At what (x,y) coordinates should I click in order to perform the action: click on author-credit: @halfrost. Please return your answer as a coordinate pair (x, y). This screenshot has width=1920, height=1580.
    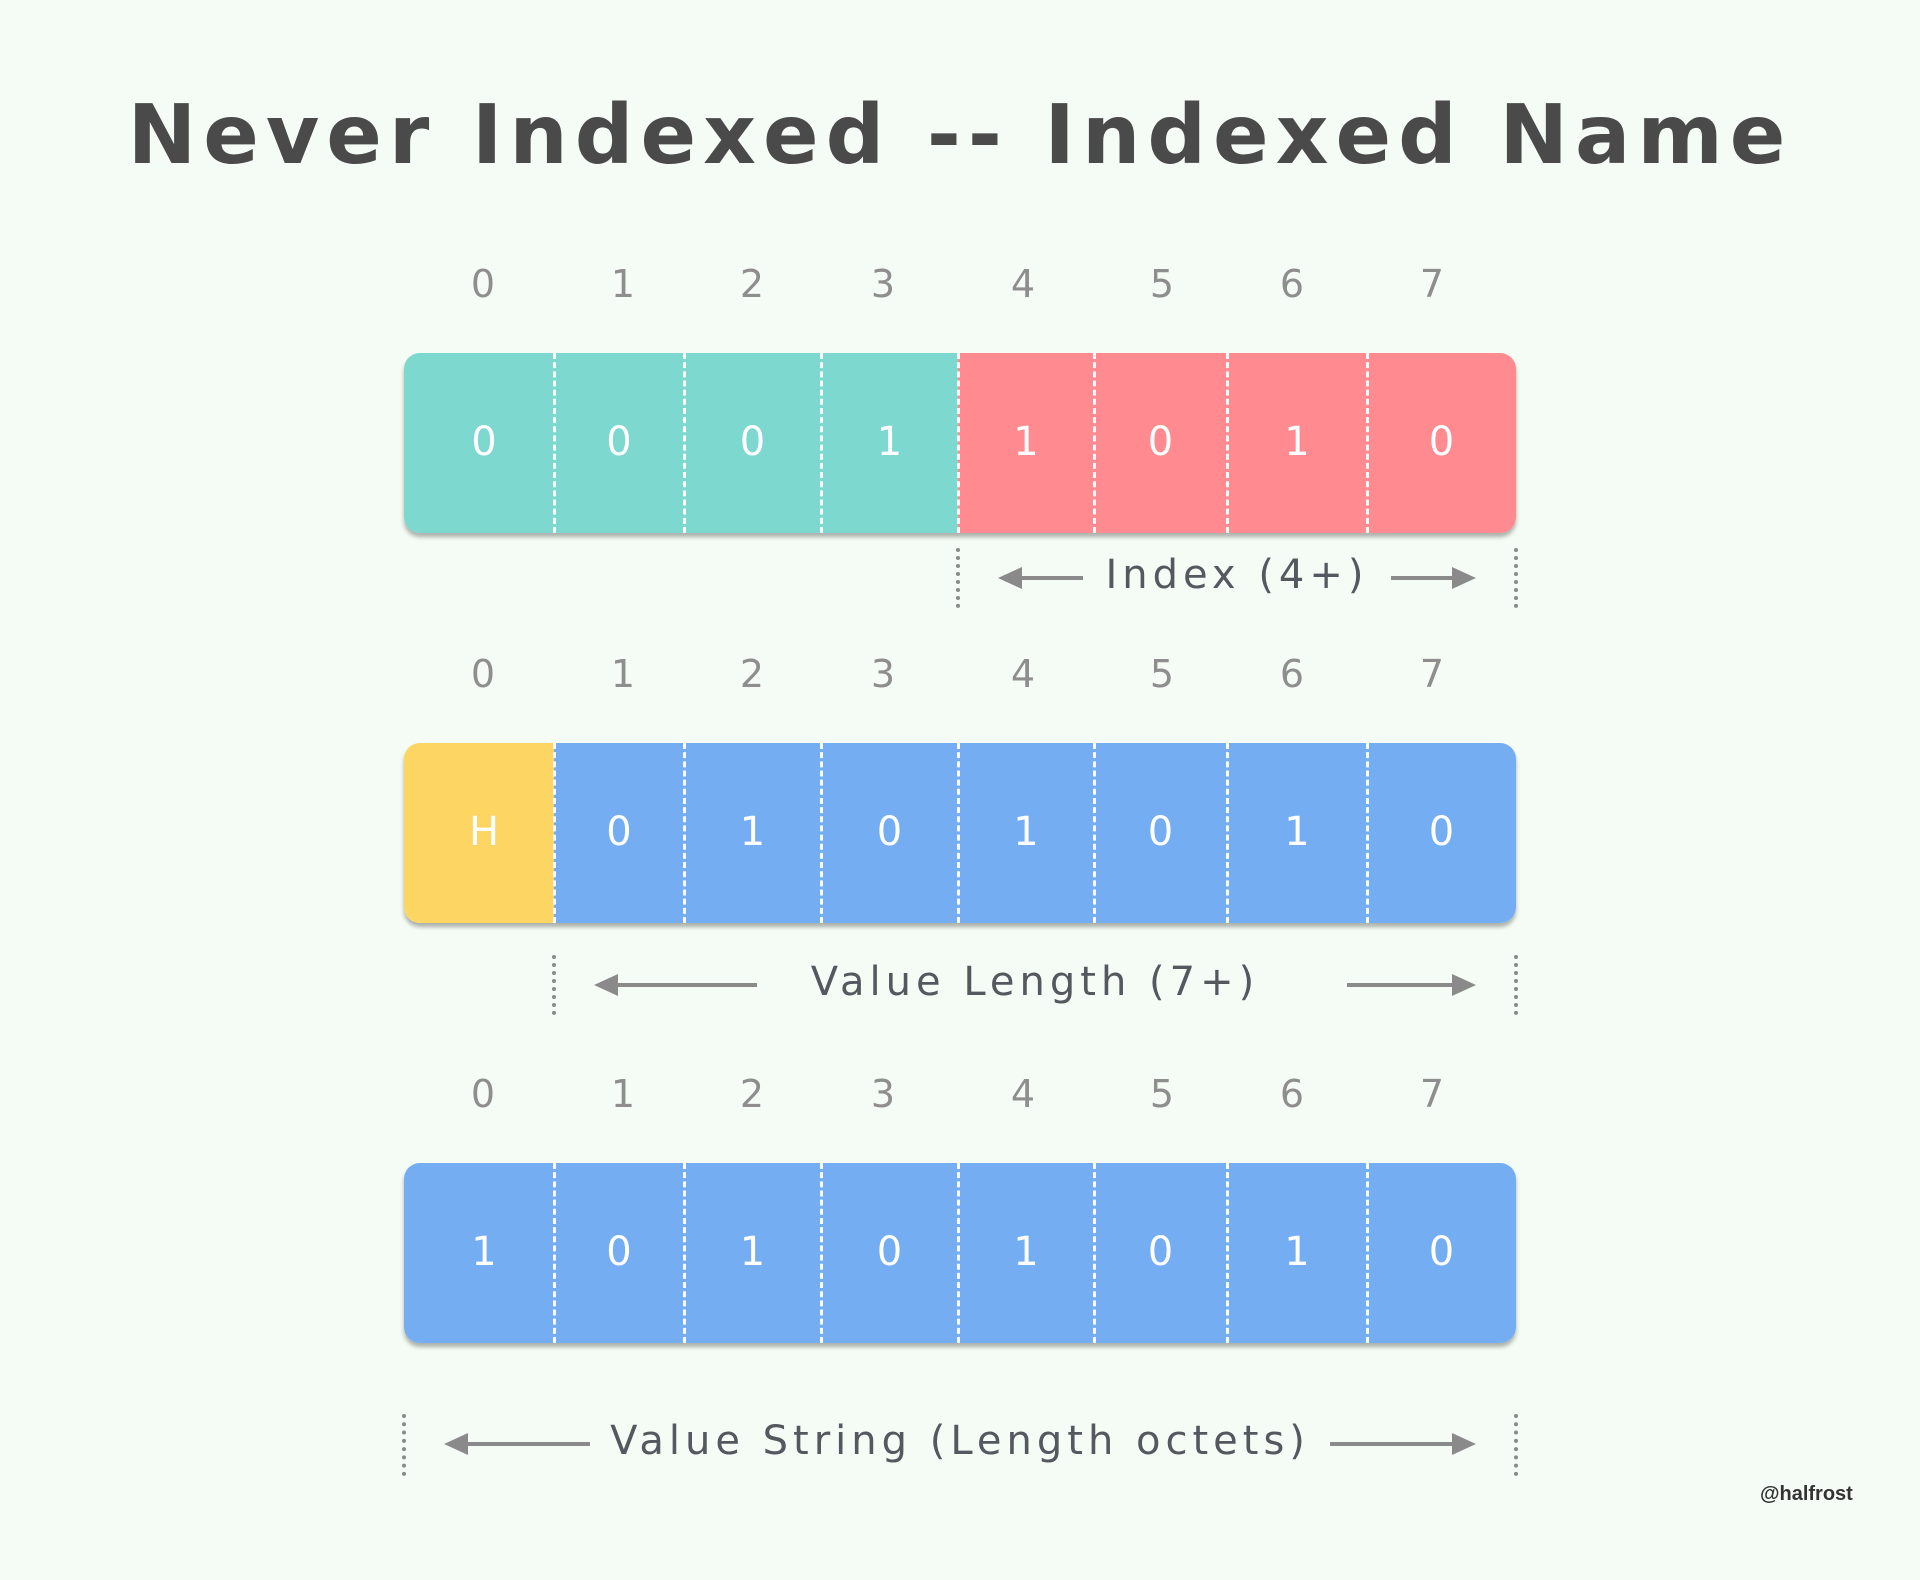
    Looking at the image, I should click on (1806, 1494).